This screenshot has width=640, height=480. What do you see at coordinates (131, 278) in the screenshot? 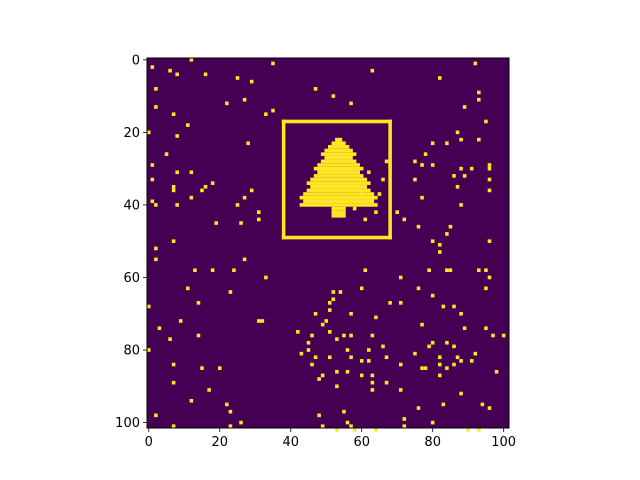
I see `y-tick-label: 60` at bounding box center [131, 278].